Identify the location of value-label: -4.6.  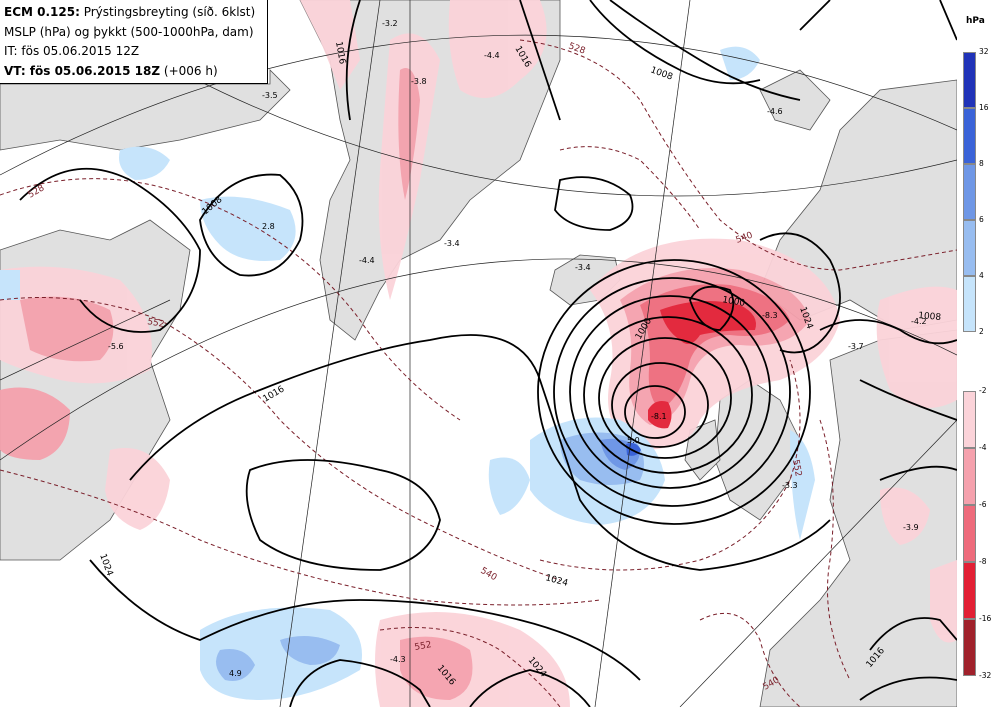
(775, 111).